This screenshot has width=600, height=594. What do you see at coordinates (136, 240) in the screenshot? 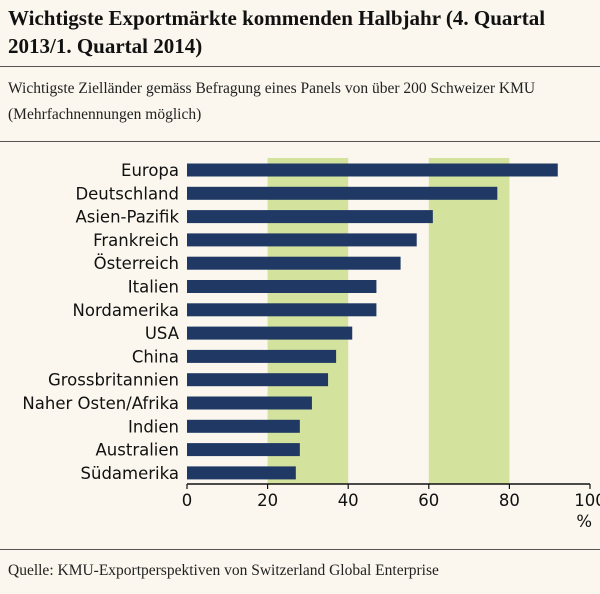
I see `category-label: Frankreich` at bounding box center [136, 240].